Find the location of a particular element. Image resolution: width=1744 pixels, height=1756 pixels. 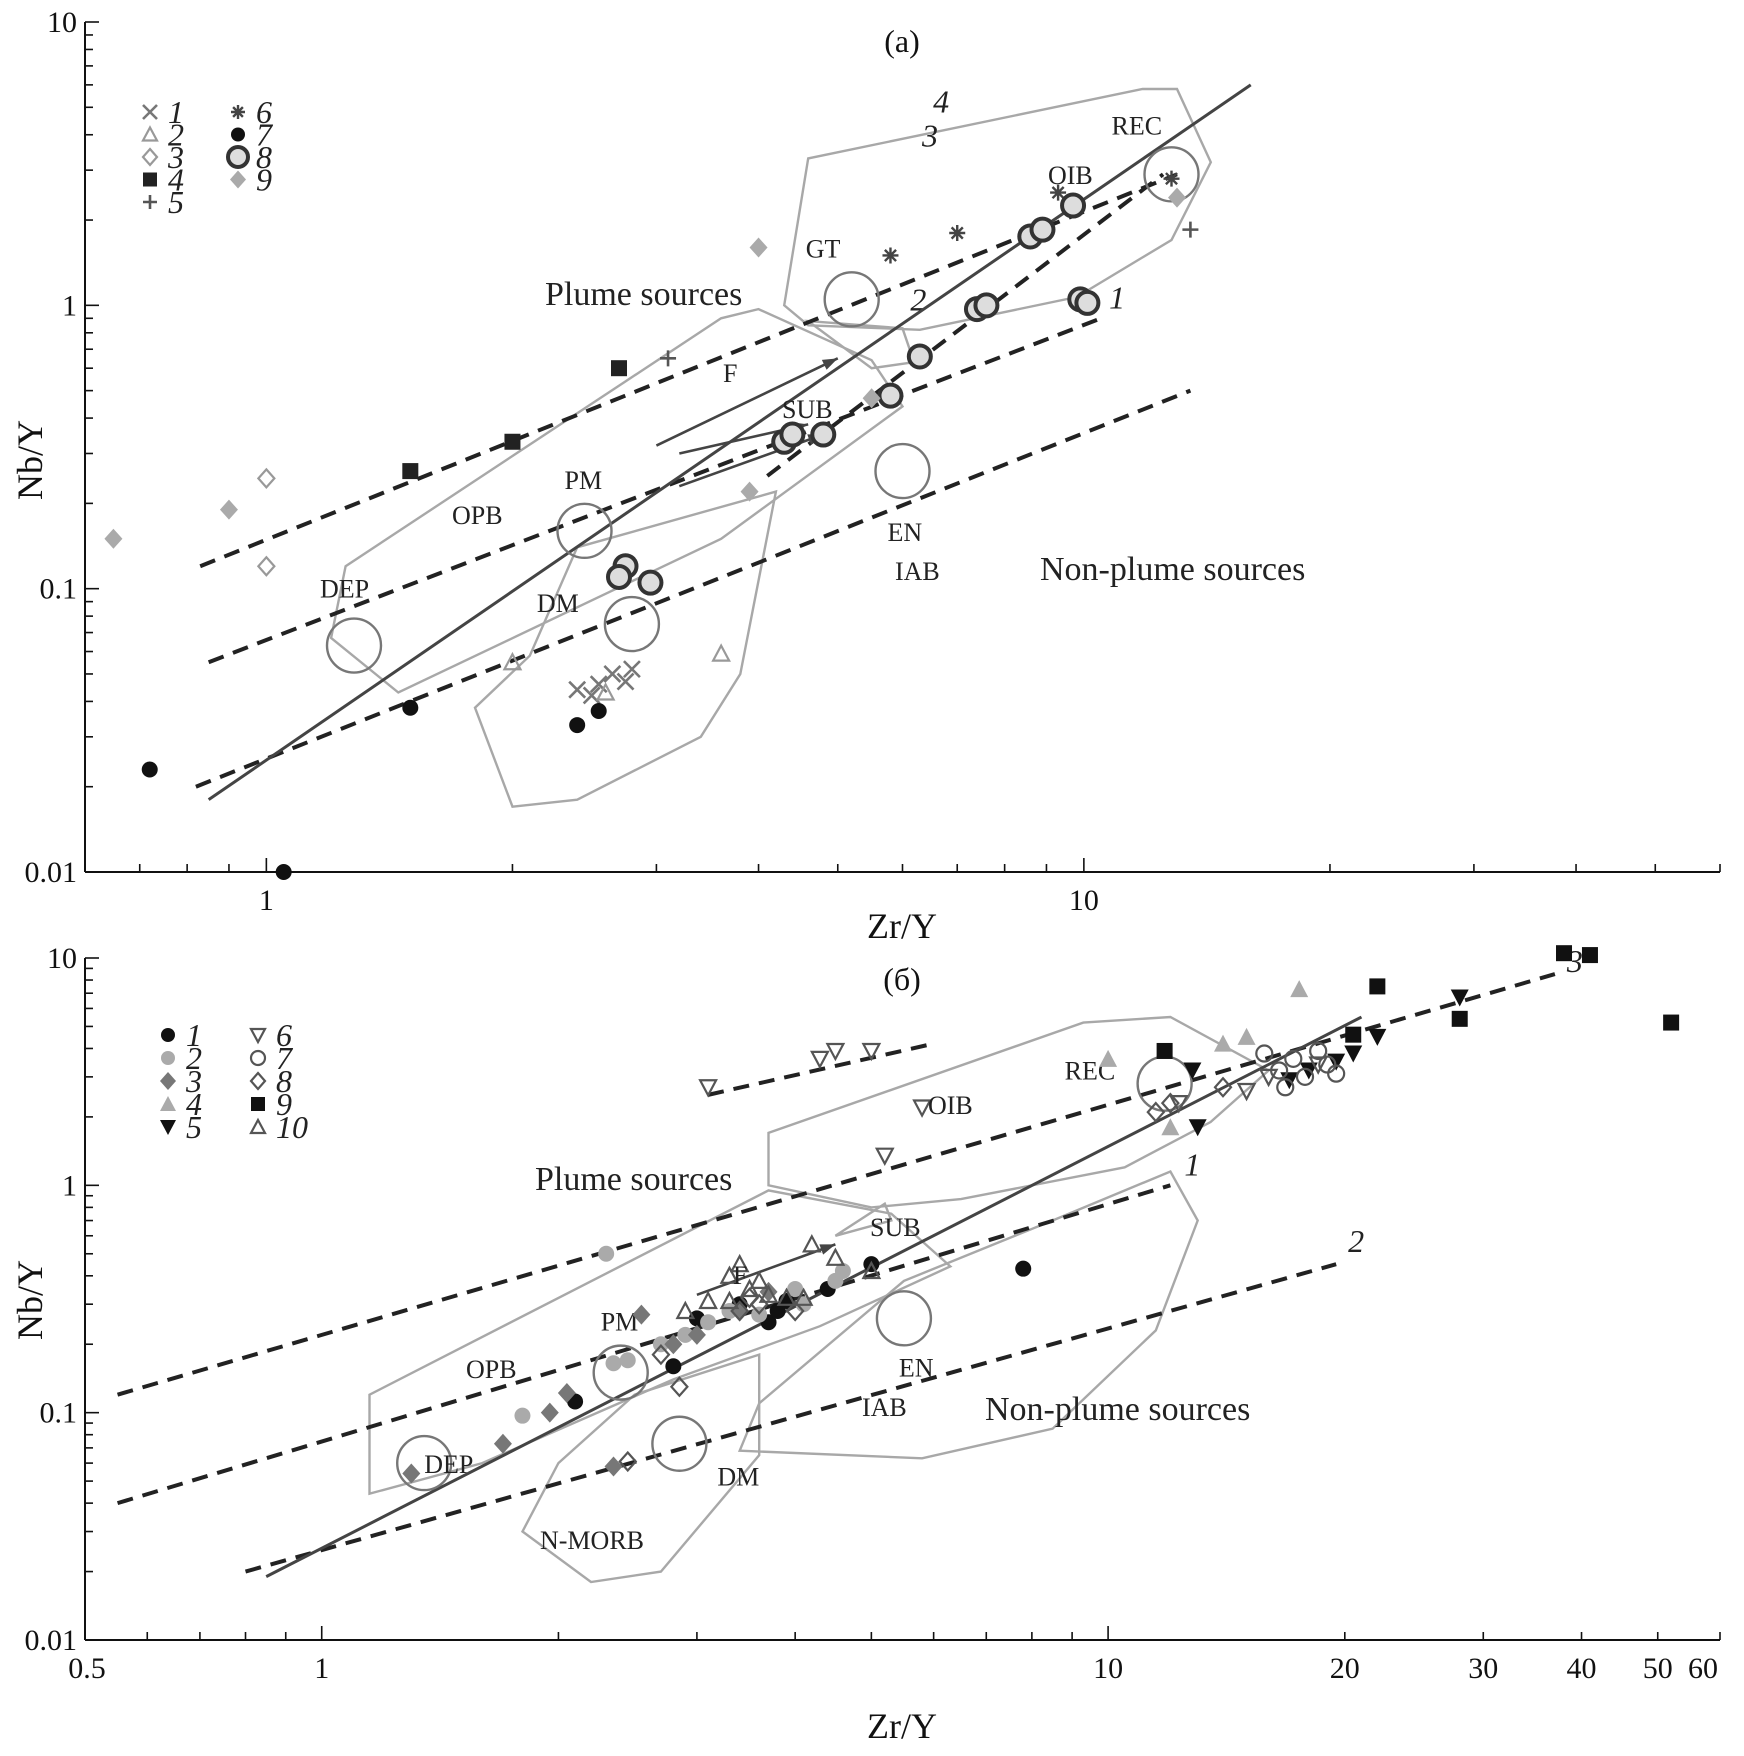

legend-label: 7 is located at coordinates (265, 135).